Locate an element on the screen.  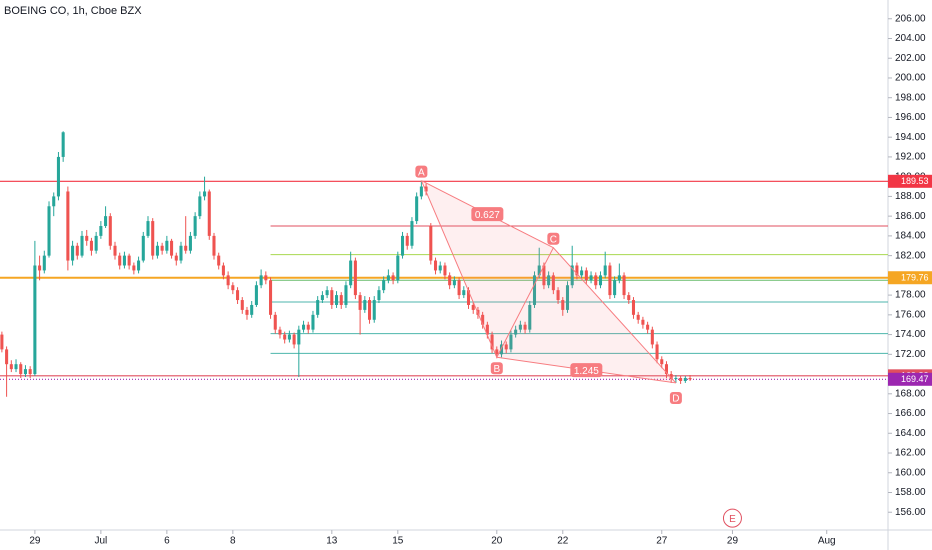
x-tick-label: 29 is located at coordinates (733, 541).